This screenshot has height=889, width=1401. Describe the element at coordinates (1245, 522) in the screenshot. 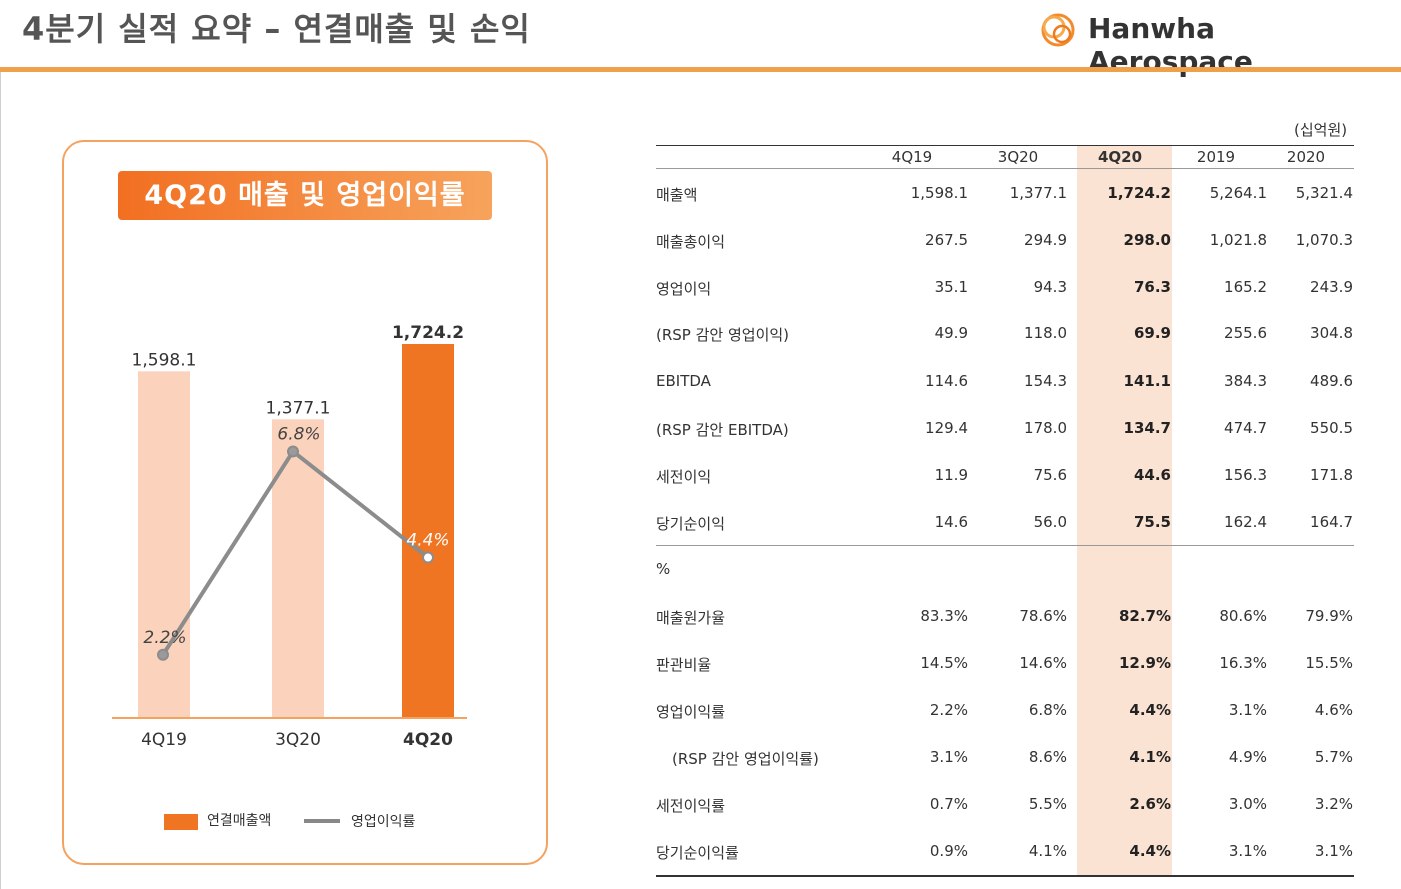

I see `table-row-7-value-2019: 162.4` at that location.